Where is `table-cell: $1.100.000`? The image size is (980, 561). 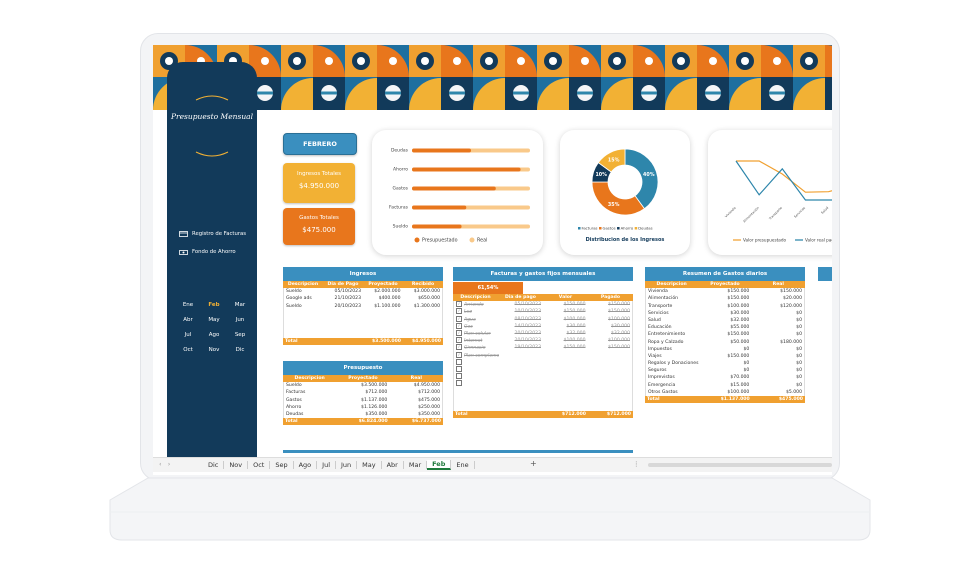 table-cell: $1.100.000 is located at coordinates (387, 306).